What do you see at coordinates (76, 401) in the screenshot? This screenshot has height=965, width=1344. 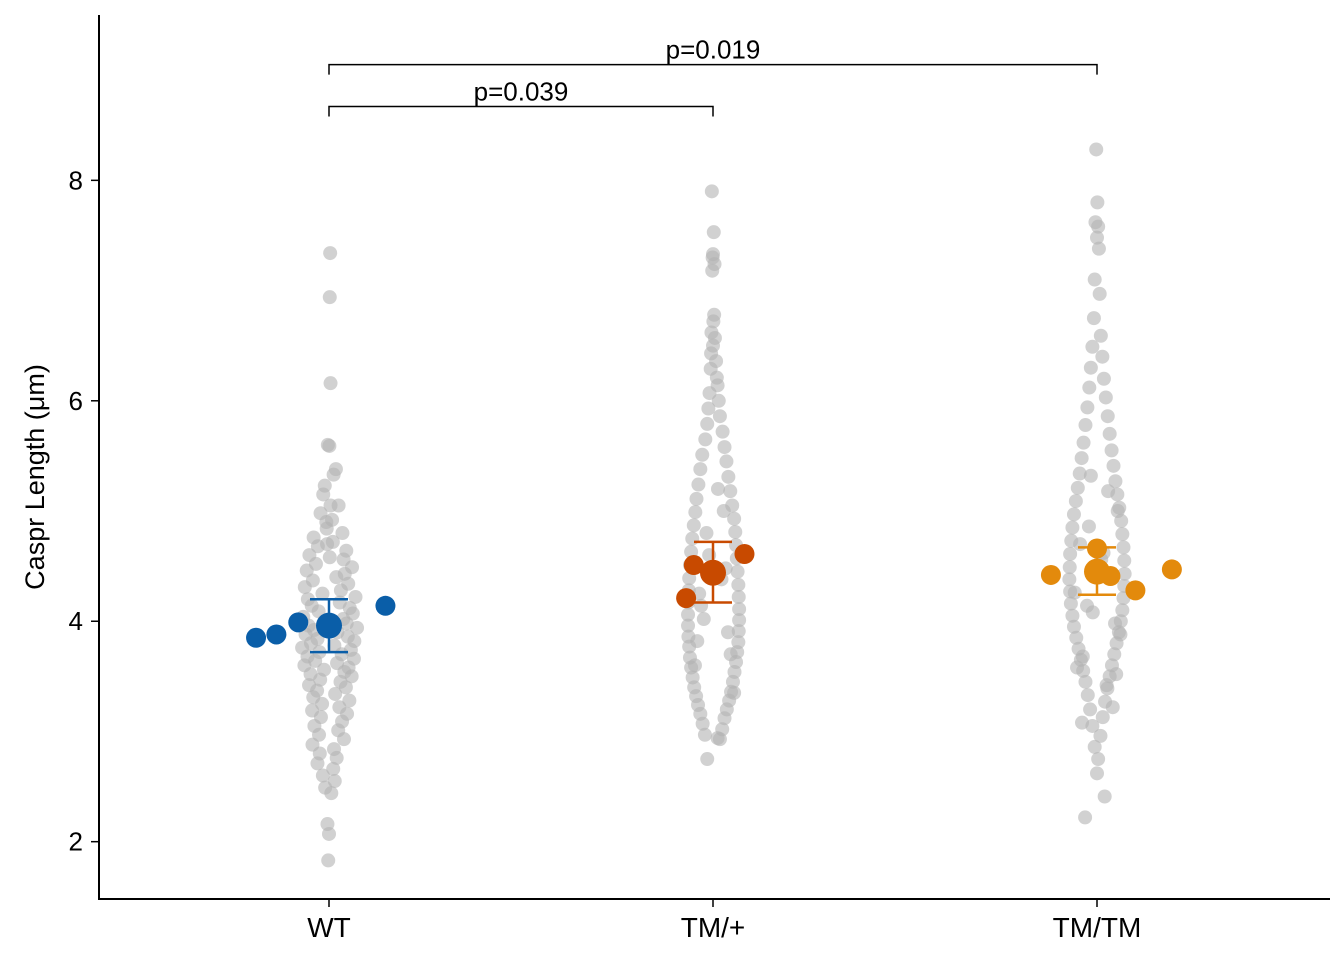 I see `y-tick-label: 6` at bounding box center [76, 401].